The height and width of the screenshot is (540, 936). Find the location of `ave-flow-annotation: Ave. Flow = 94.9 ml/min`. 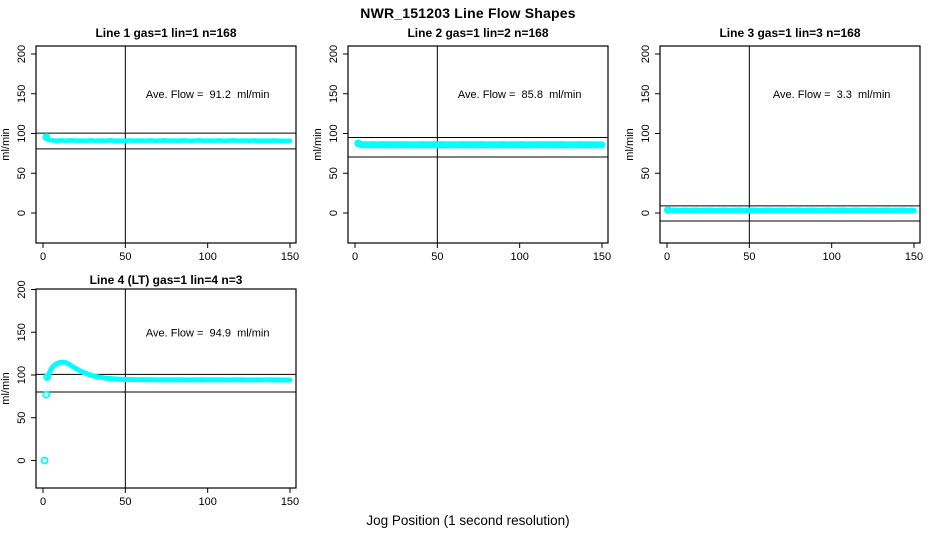

ave-flow-annotation: Ave. Flow = 94.9 ml/min is located at coordinates (208, 333).